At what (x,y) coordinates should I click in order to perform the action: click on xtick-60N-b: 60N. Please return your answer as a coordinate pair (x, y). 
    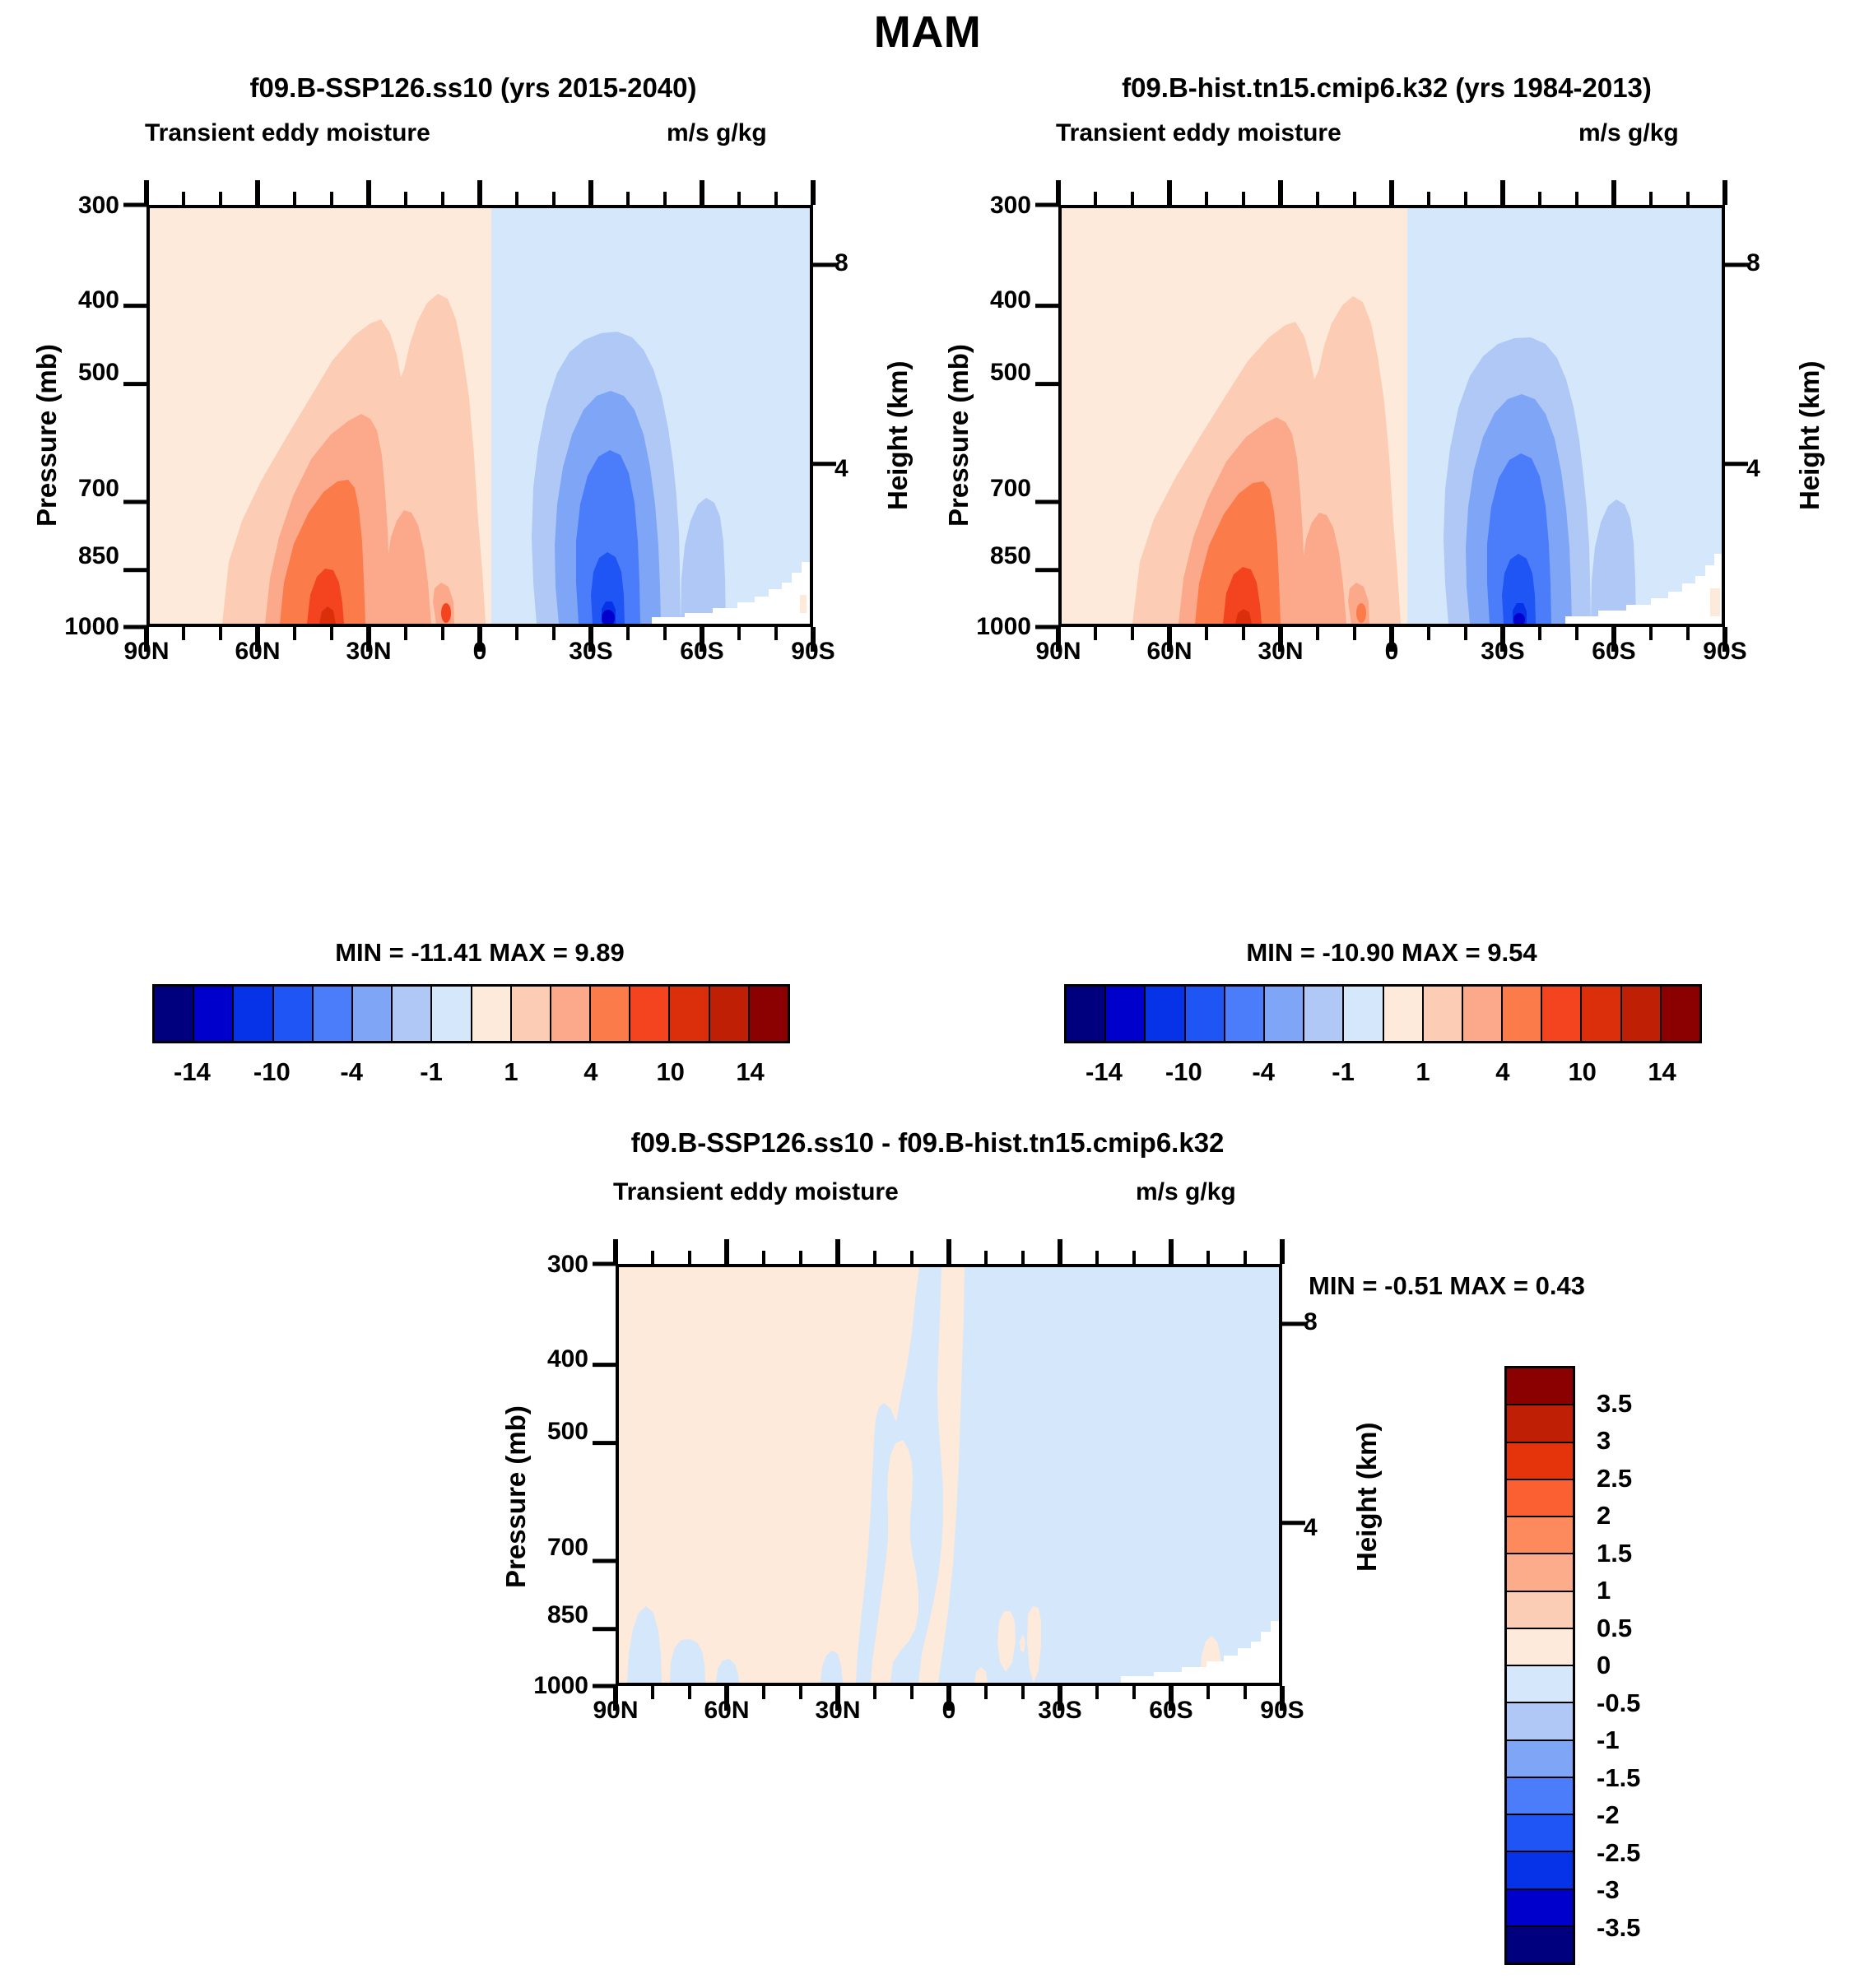
    Looking at the image, I should click on (727, 1710).